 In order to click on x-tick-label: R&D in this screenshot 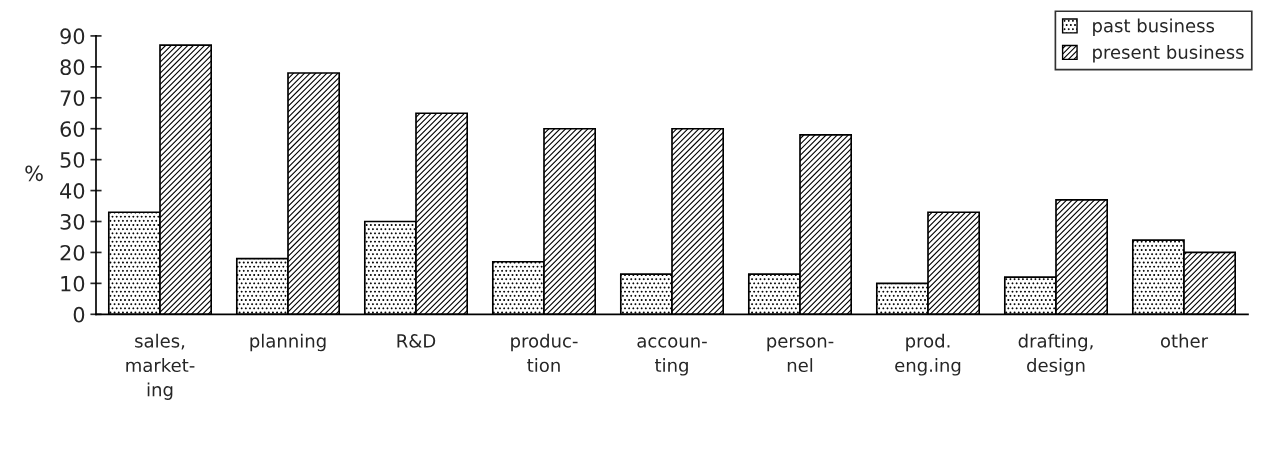, I will do `click(416, 341)`.